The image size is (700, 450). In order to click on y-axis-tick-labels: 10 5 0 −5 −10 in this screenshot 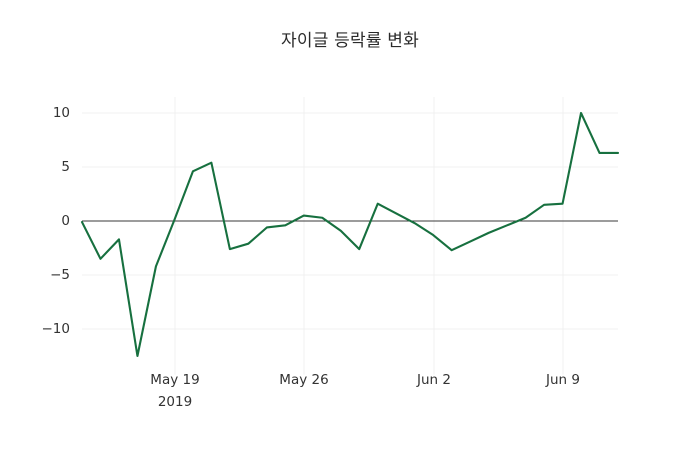, I will do `click(56, 221)`.